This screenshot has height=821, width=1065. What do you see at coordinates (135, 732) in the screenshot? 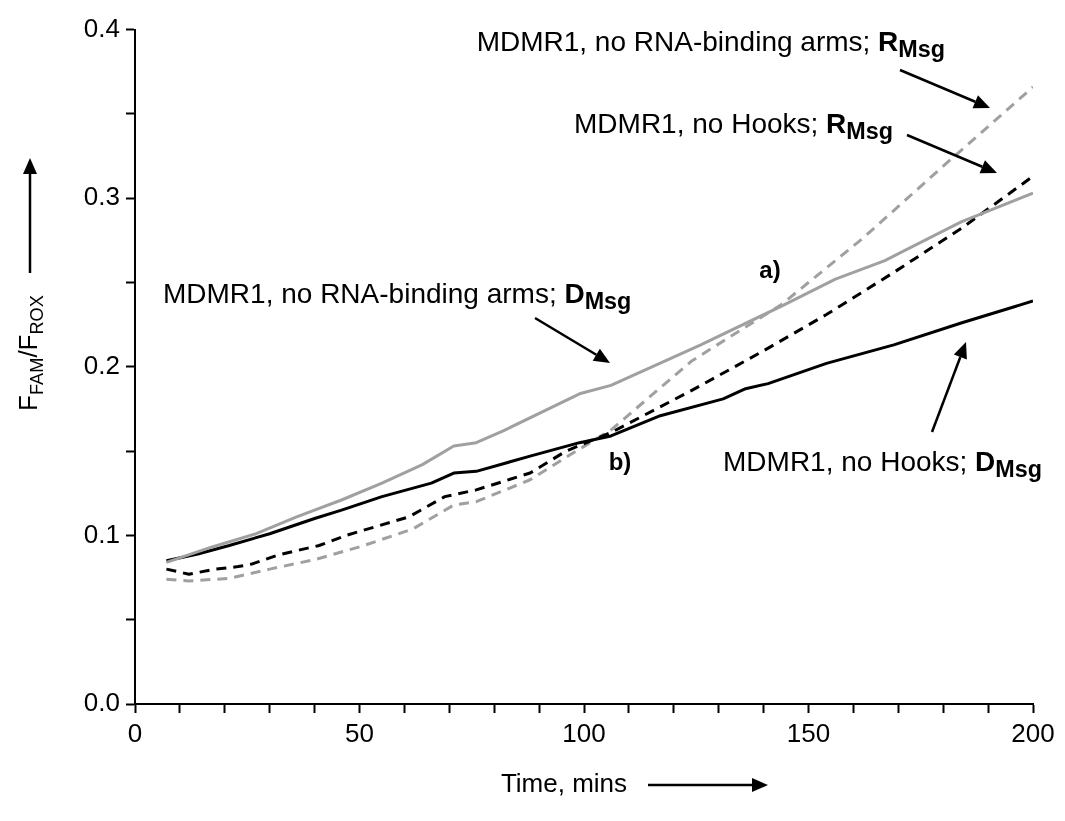
I see `x-tick-label: 0` at bounding box center [135, 732].